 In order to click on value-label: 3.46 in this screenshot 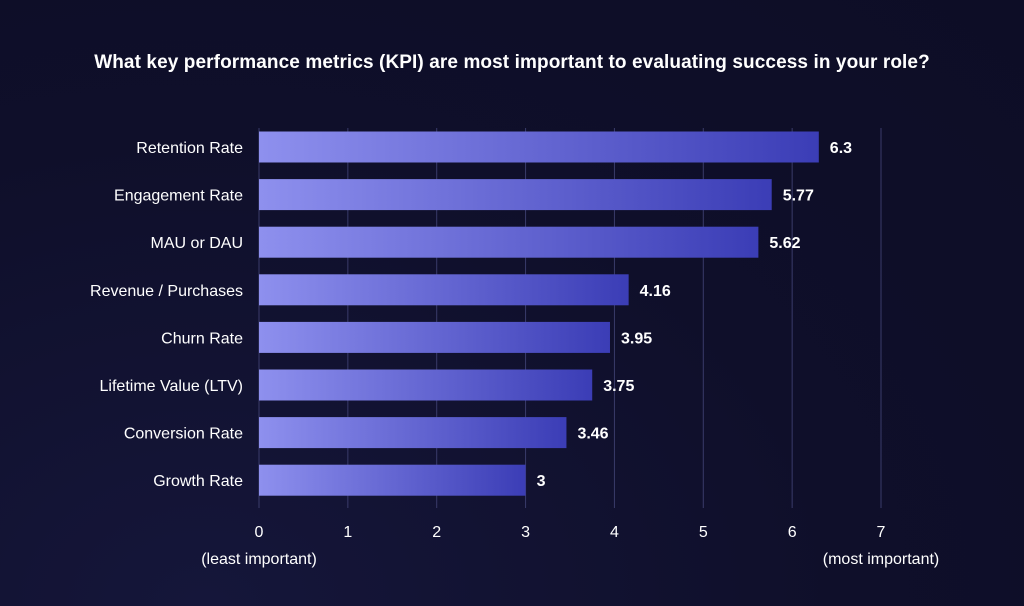, I will do `click(592, 434)`.